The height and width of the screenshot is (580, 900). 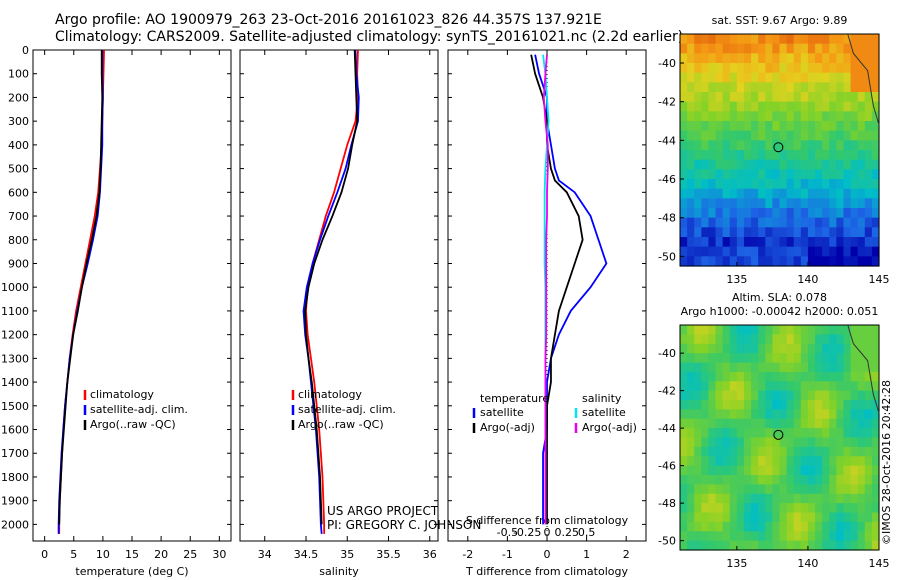 What do you see at coordinates (18, 97) in the screenshot?
I see `depth-tick-label: 200` at bounding box center [18, 97].